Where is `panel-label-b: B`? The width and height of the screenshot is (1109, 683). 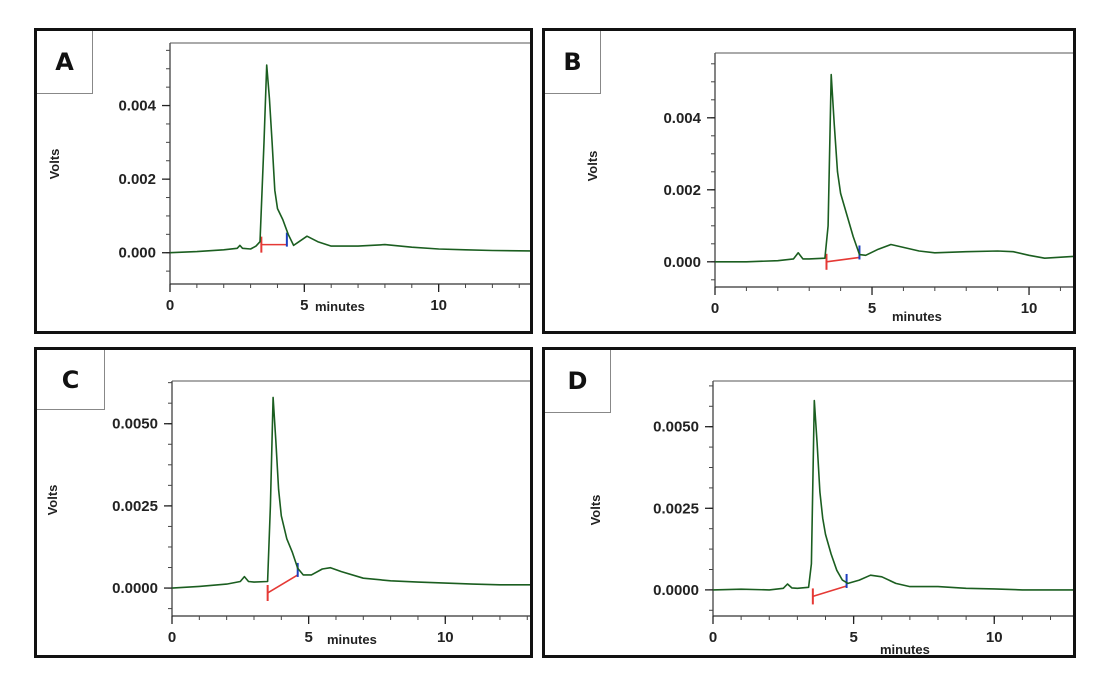
panel-label-b: B is located at coordinates (573, 62).